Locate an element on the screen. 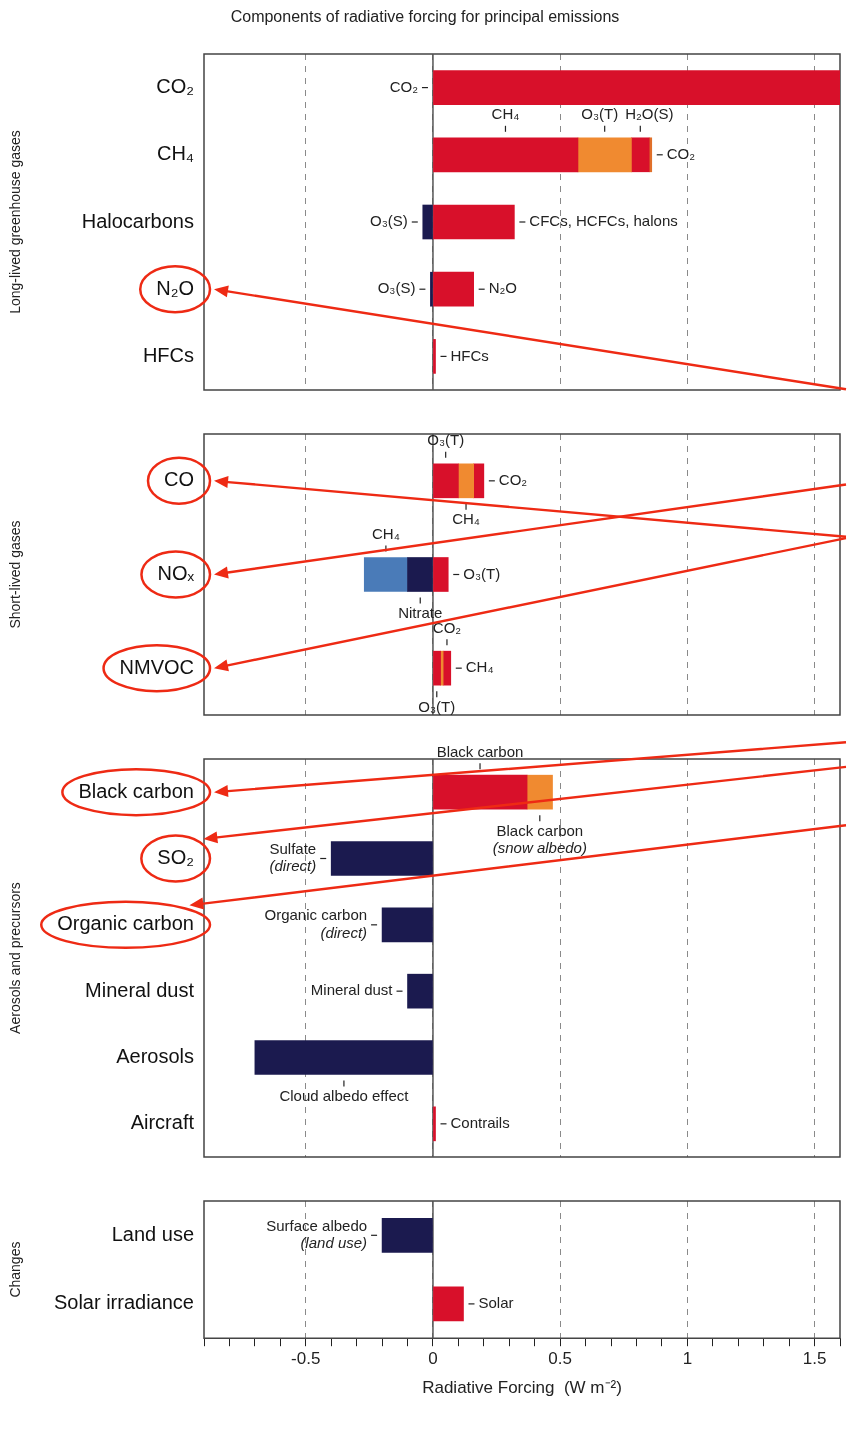 This screenshot has height=1437, width=850. y-tick-label: HFCs is located at coordinates (168, 354).